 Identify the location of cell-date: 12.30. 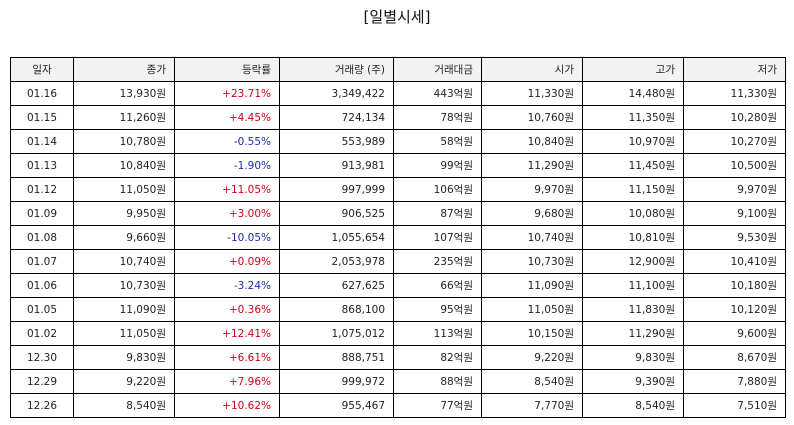
(42, 357).